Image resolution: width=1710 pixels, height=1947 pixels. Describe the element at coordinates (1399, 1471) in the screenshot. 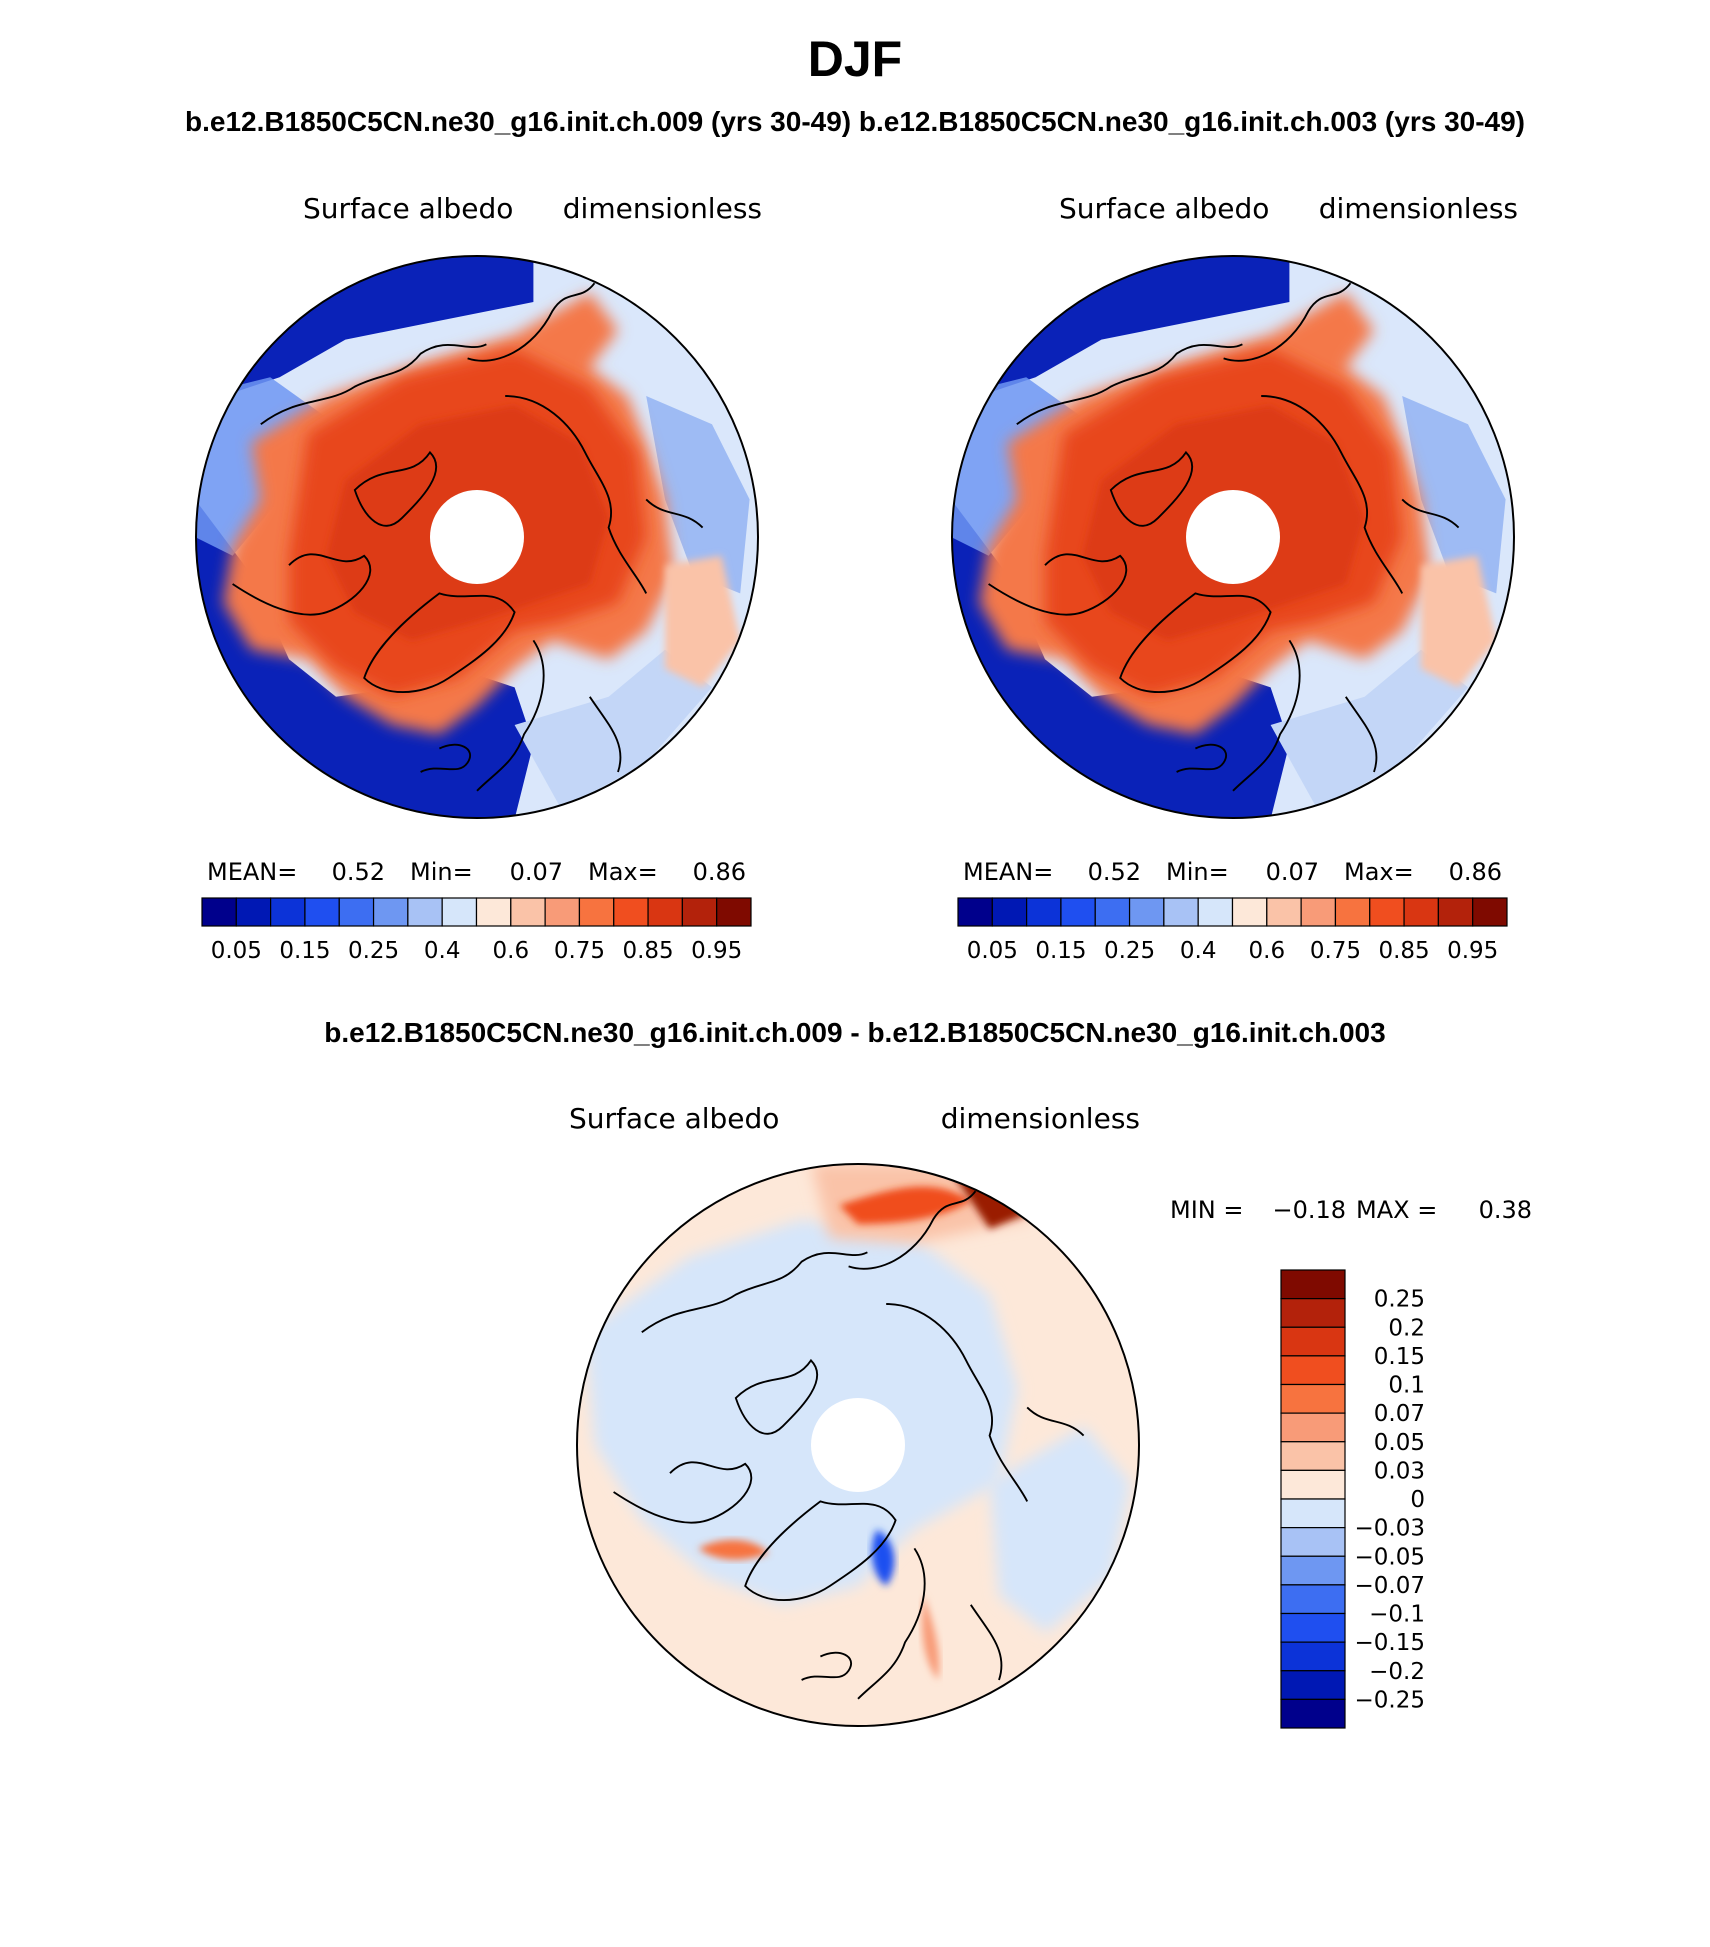

I see `colorbar-tick-label: 0.03` at that location.